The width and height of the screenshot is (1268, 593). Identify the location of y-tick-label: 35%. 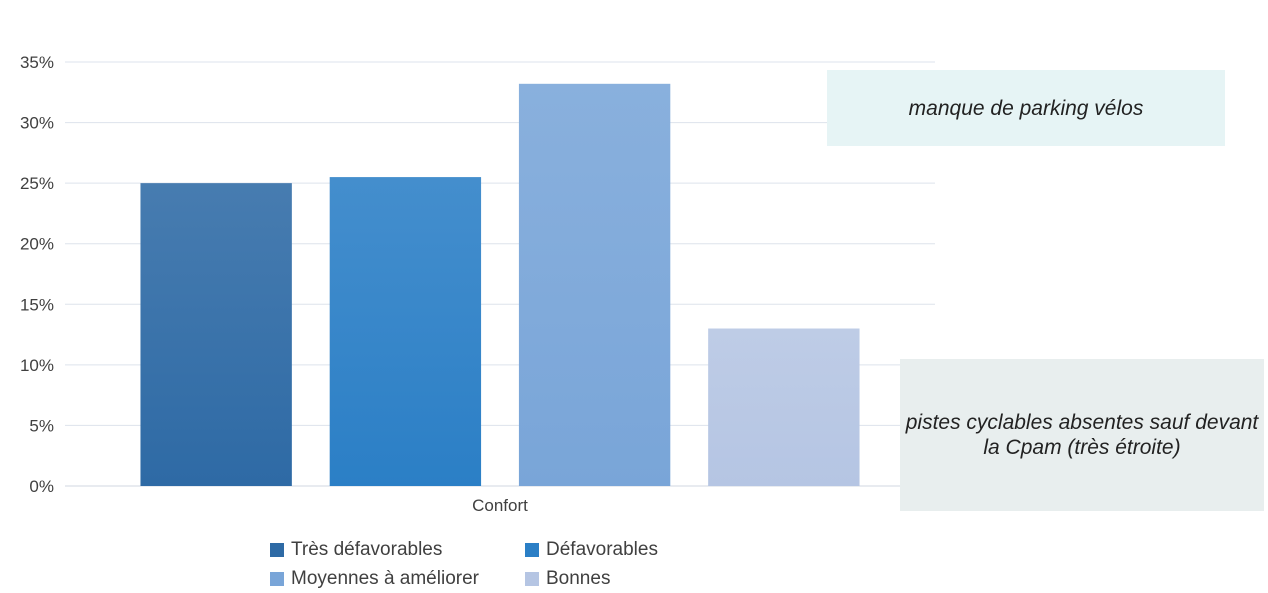
(37, 62).